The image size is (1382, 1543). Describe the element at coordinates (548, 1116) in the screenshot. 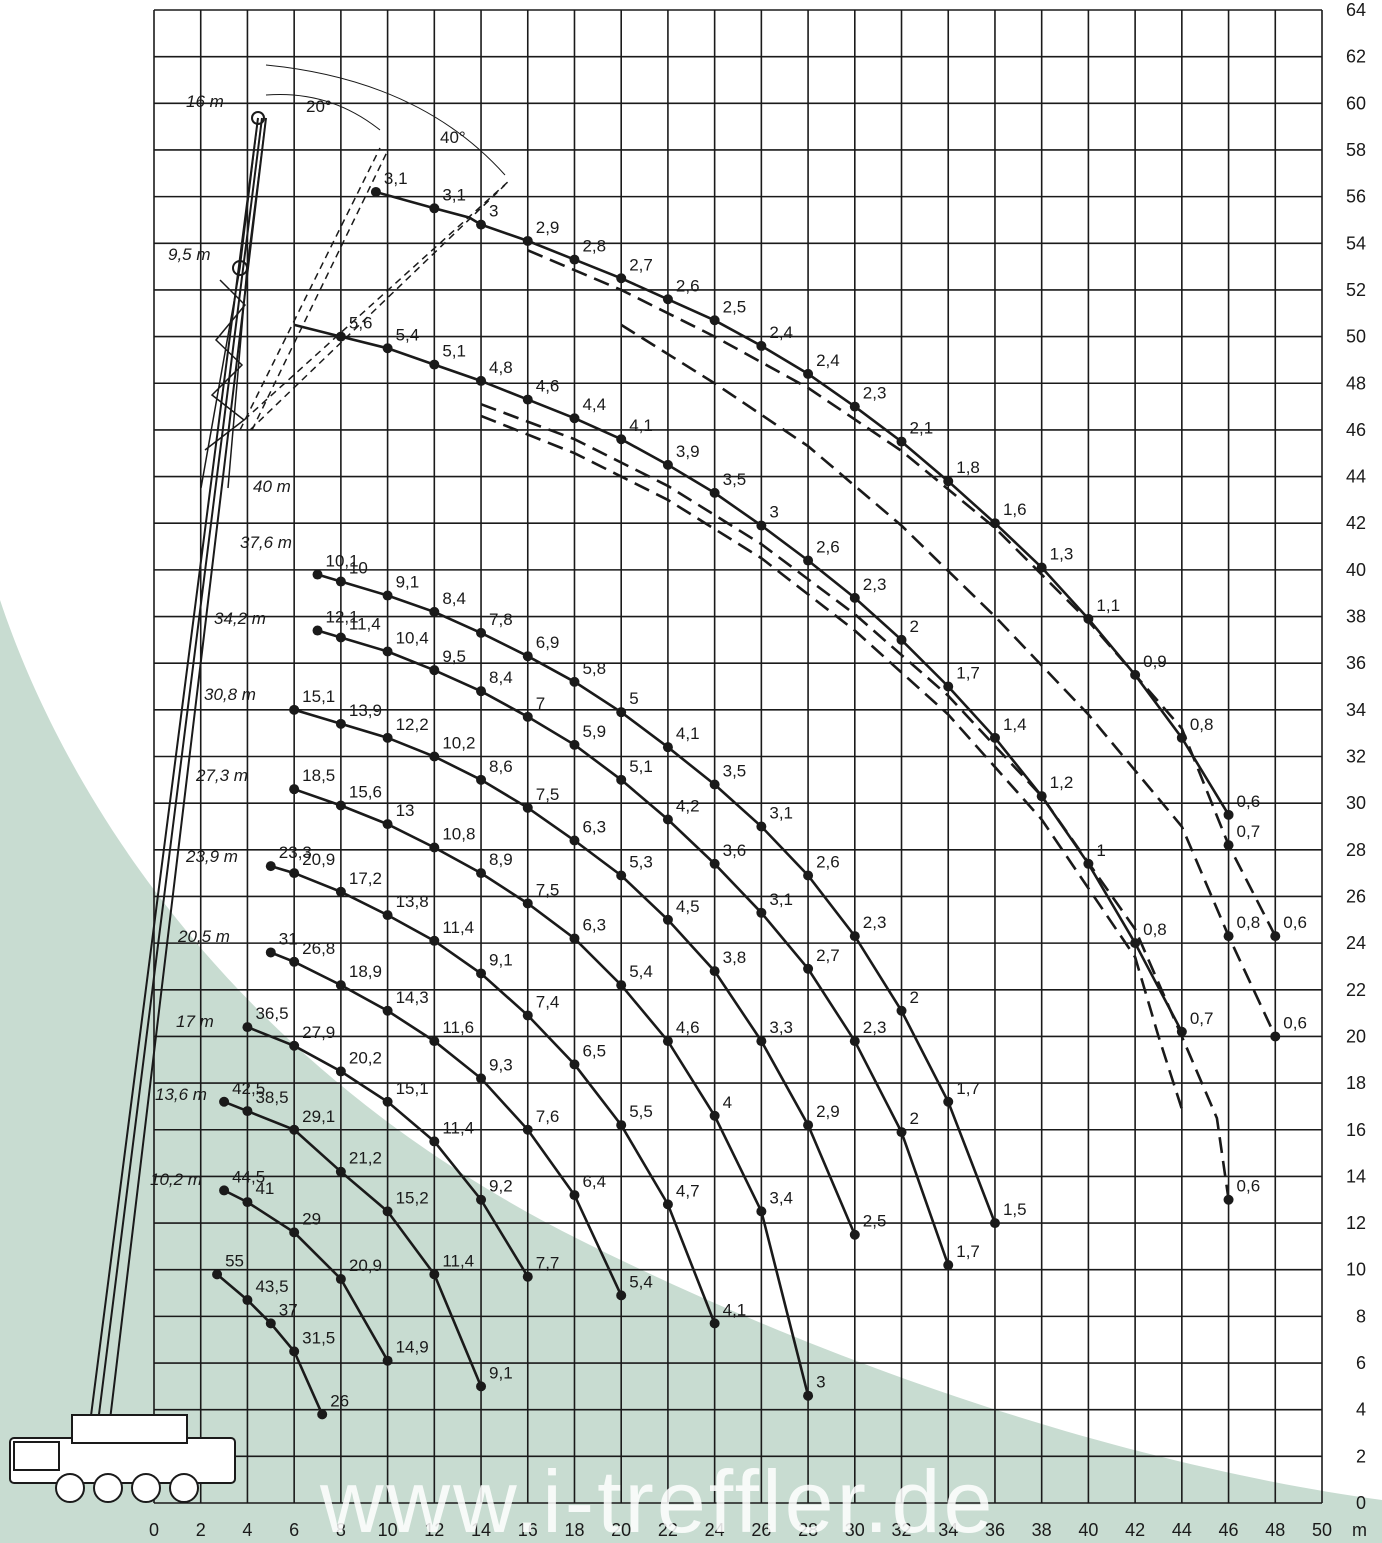

I see `load-value-label: 7,6` at that location.